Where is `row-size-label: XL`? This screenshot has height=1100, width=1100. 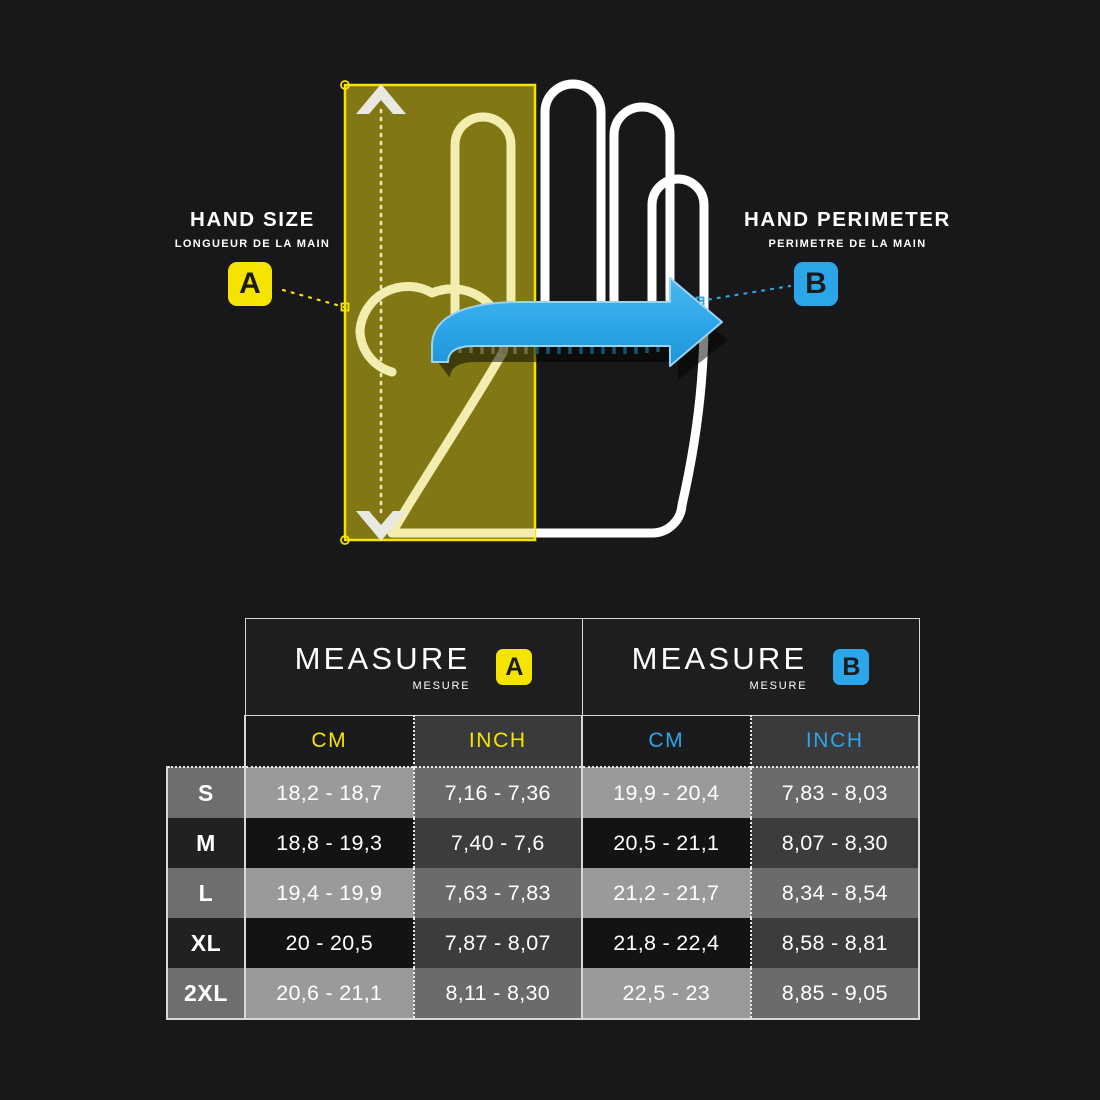
row-size-label: XL is located at coordinates (205, 943).